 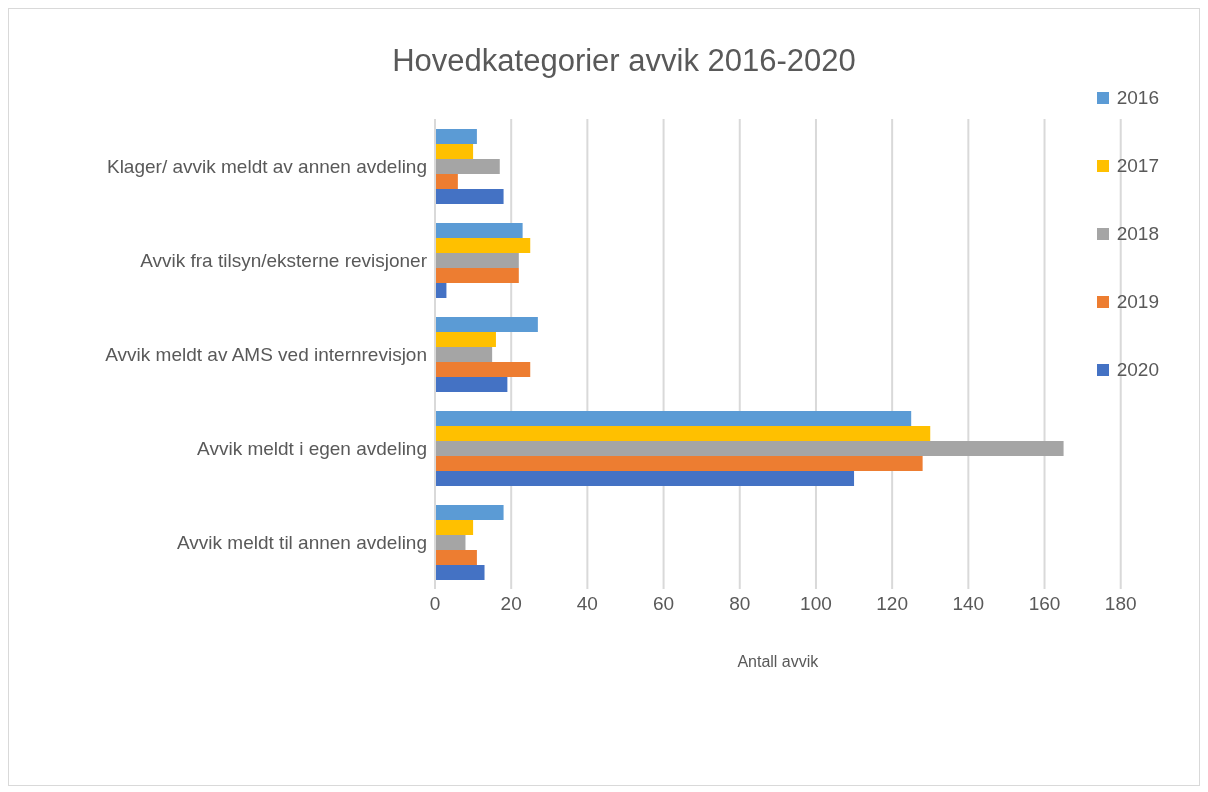 What do you see at coordinates (1120, 604) in the screenshot?
I see `x-tick-label: 180` at bounding box center [1120, 604].